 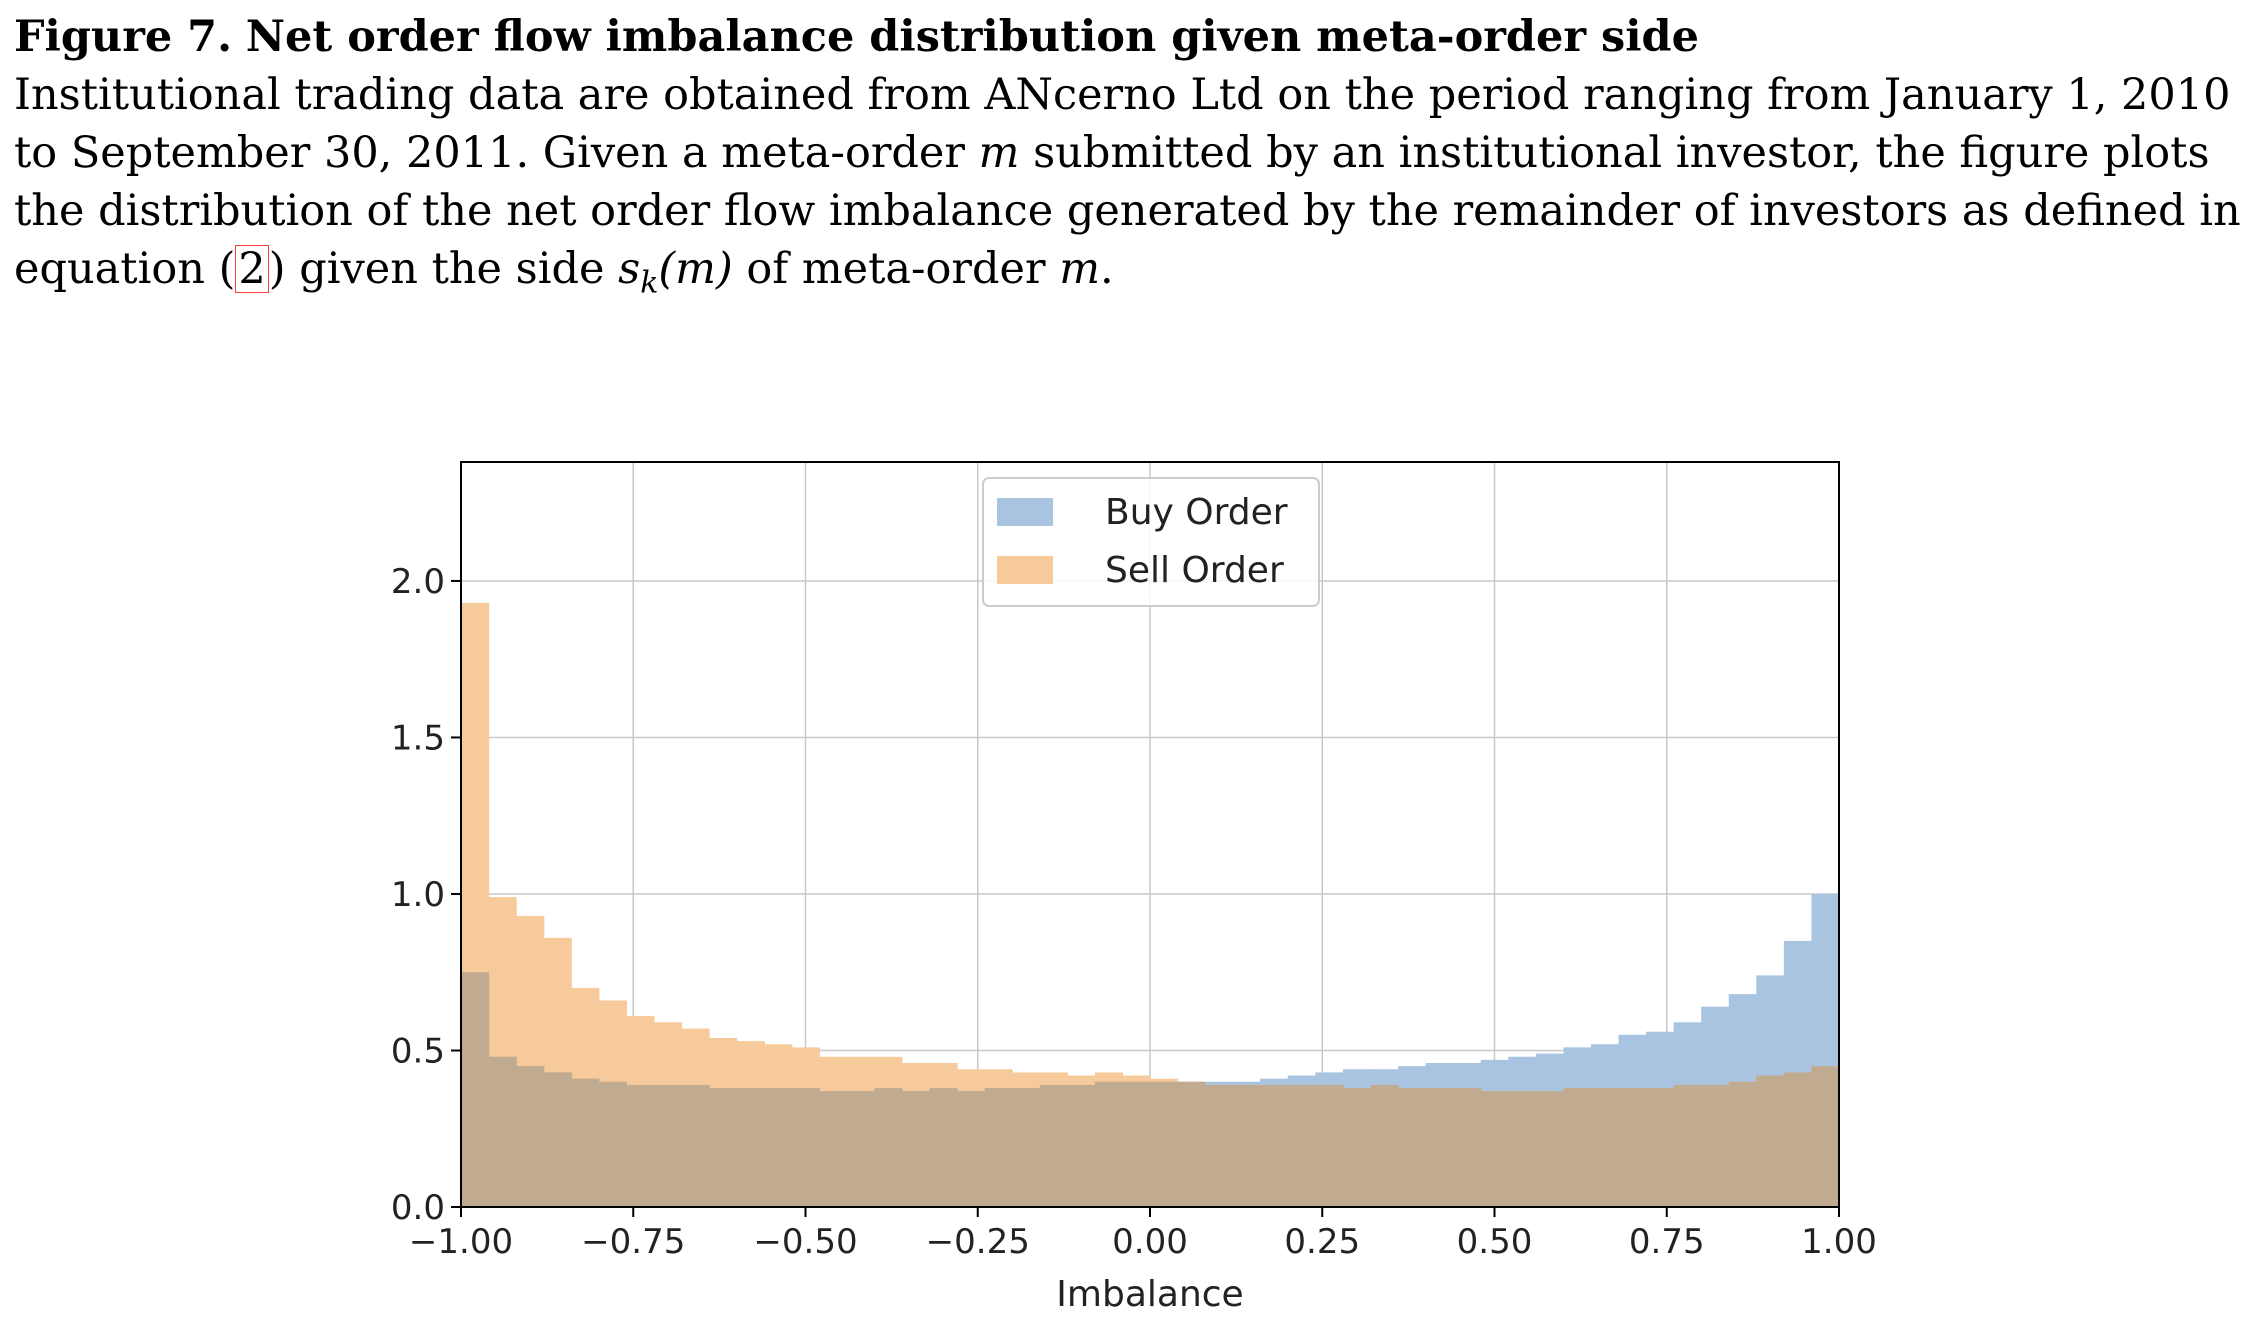 I want to click on x-tick-label: −1.00, so click(x=461, y=1242).